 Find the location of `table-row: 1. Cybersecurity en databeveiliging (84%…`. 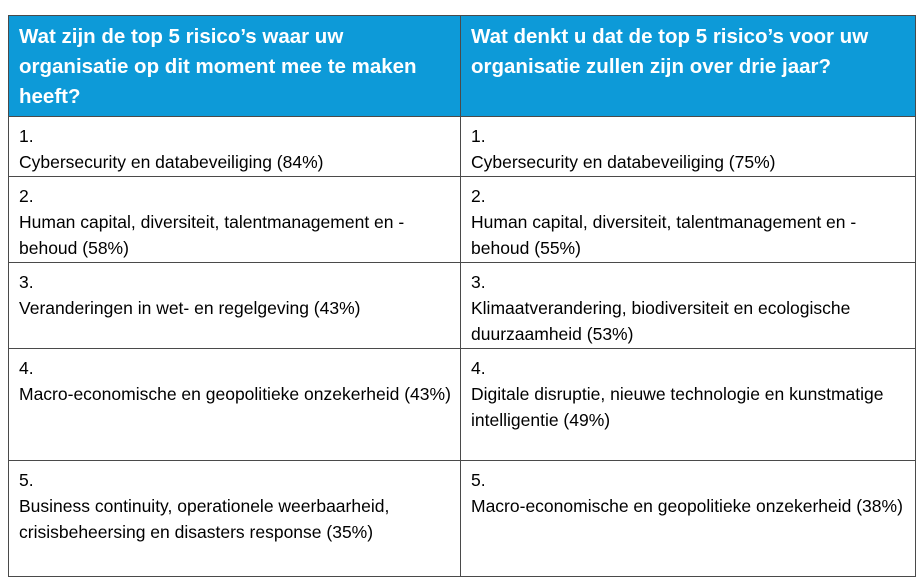

table-row: 1. Cybersecurity en databeveiliging (84%… is located at coordinates (462, 146).